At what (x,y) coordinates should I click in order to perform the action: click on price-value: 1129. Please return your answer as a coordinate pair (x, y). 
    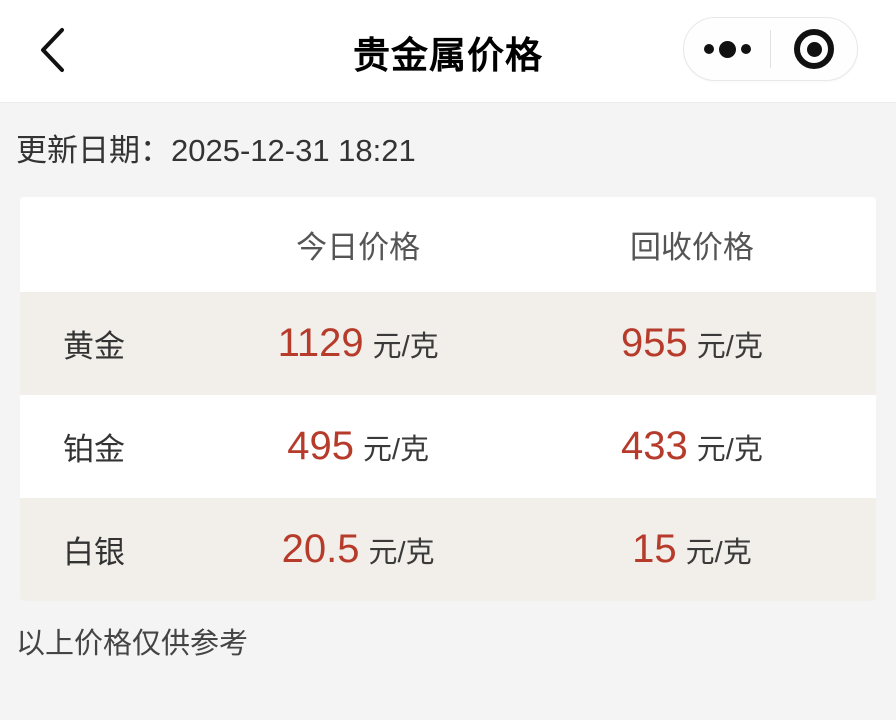
    Looking at the image, I should click on (320, 343).